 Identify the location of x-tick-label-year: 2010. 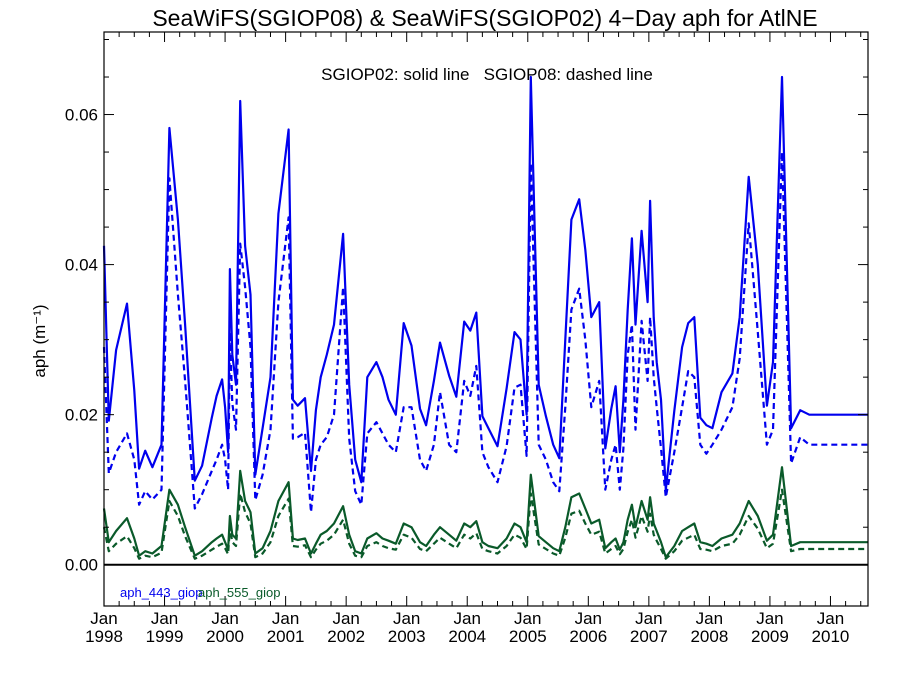
(831, 636).